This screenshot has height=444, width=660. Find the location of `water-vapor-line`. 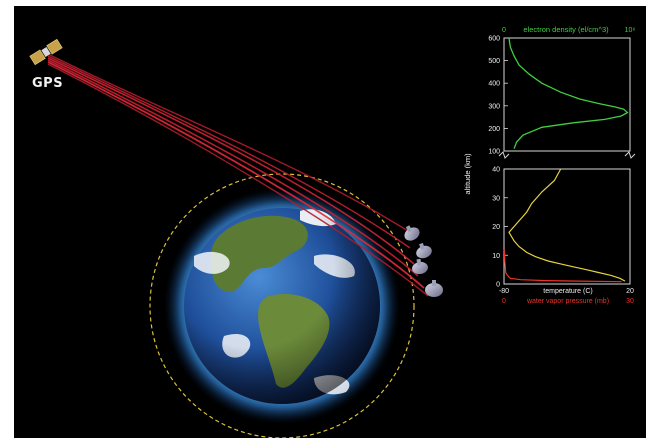

water-vapor-line is located at coordinates (562, 266).